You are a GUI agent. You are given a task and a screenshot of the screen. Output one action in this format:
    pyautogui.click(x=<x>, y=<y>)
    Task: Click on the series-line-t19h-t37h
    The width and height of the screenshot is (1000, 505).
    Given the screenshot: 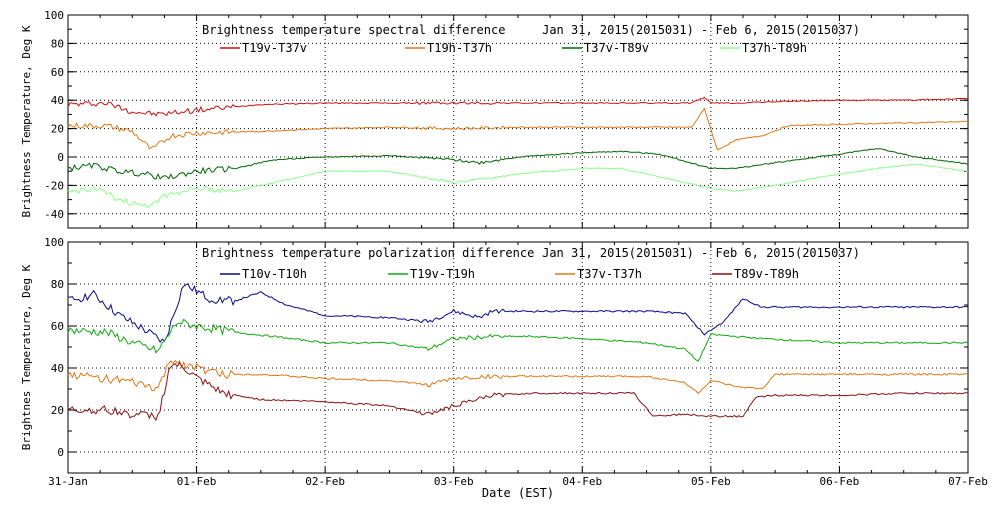 What is the action you would take?
    pyautogui.click(x=518, y=129)
    